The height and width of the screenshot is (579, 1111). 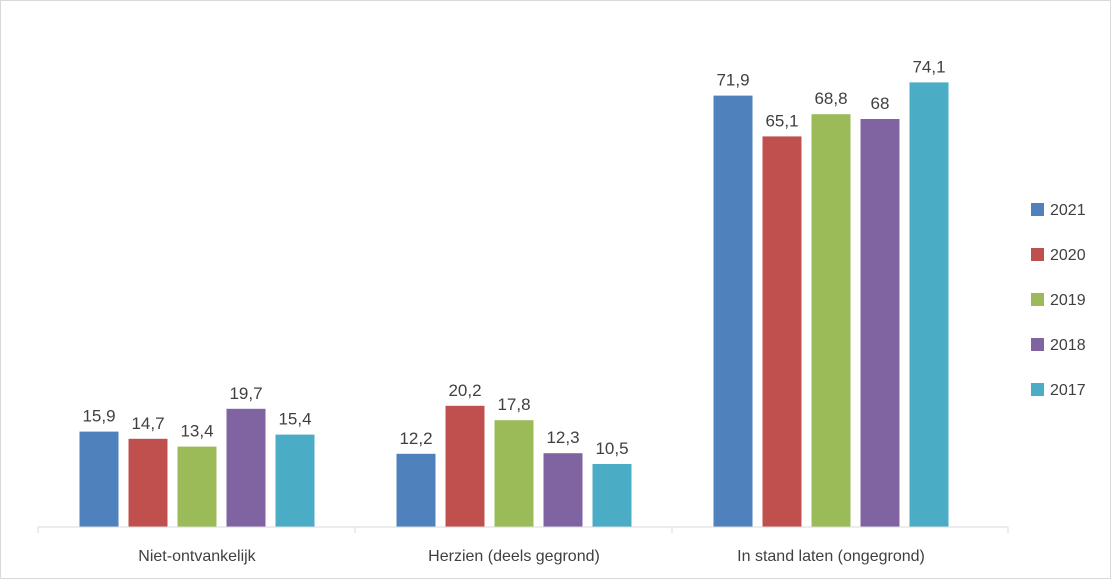 What do you see at coordinates (464, 390) in the screenshot?
I see `data-label-2020-1: 20,2` at bounding box center [464, 390].